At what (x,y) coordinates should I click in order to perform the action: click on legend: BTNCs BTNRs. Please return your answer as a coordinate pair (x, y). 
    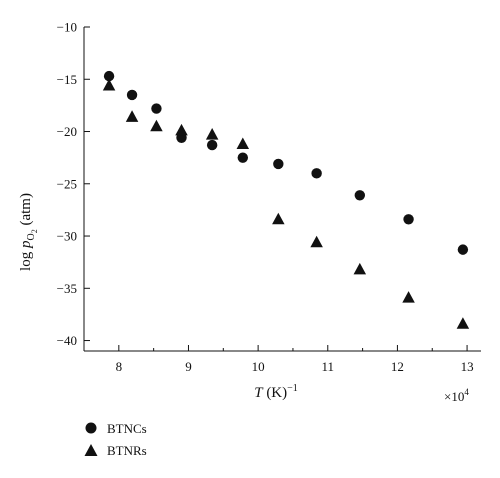
    Looking at the image, I should click on (115, 439).